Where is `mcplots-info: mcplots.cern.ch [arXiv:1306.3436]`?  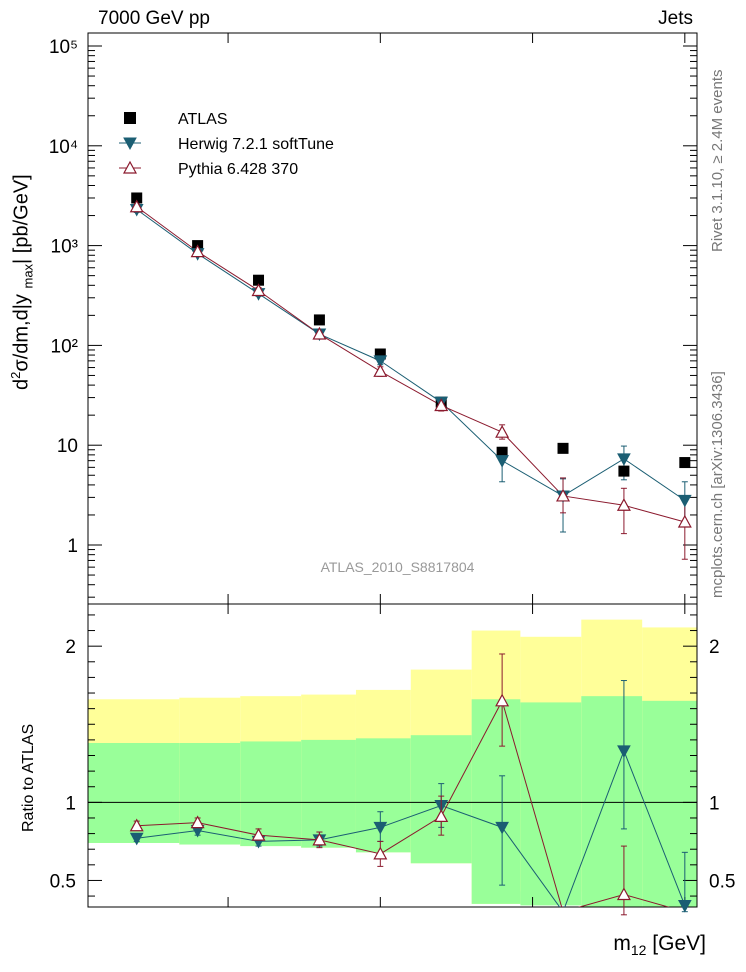
mcplots-info: mcplots.cern.ch [arXiv:1306.3436] is located at coordinates (717, 484).